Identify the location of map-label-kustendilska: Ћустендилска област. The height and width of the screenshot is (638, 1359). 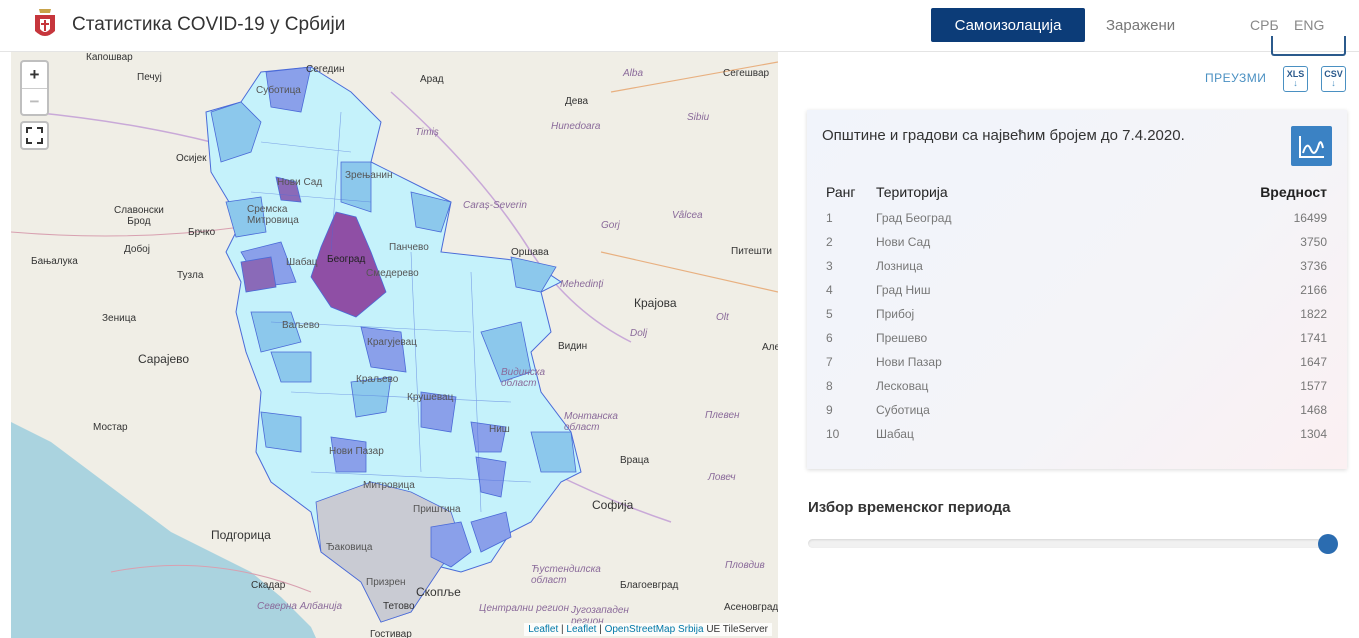
(566, 575).